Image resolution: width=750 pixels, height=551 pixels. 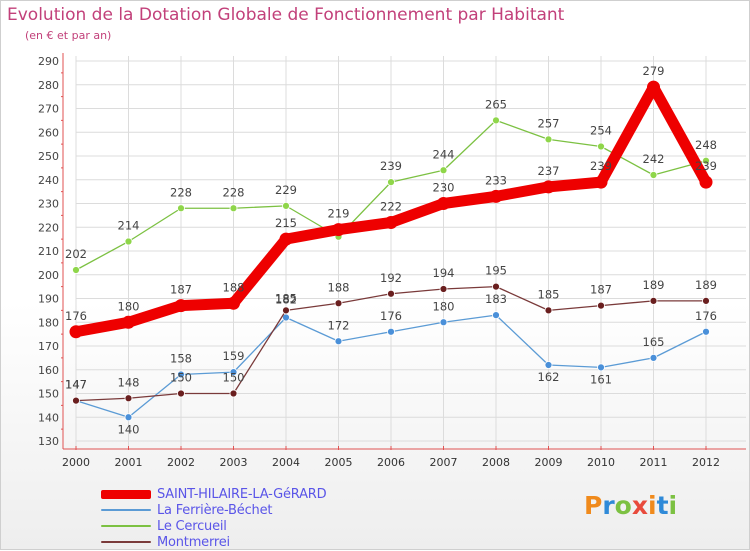 I want to click on data-label: 215, so click(x=286, y=223).